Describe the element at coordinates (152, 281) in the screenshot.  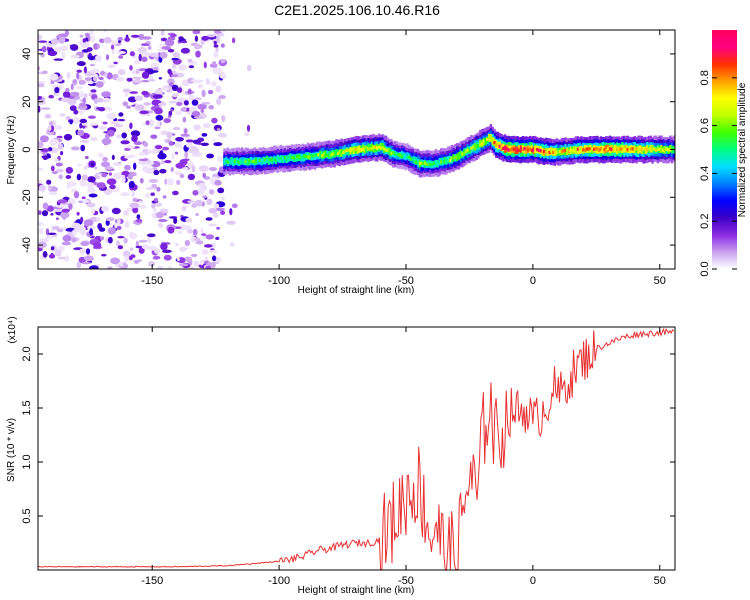
I see `spectrogram-xtick-label: -150` at that location.